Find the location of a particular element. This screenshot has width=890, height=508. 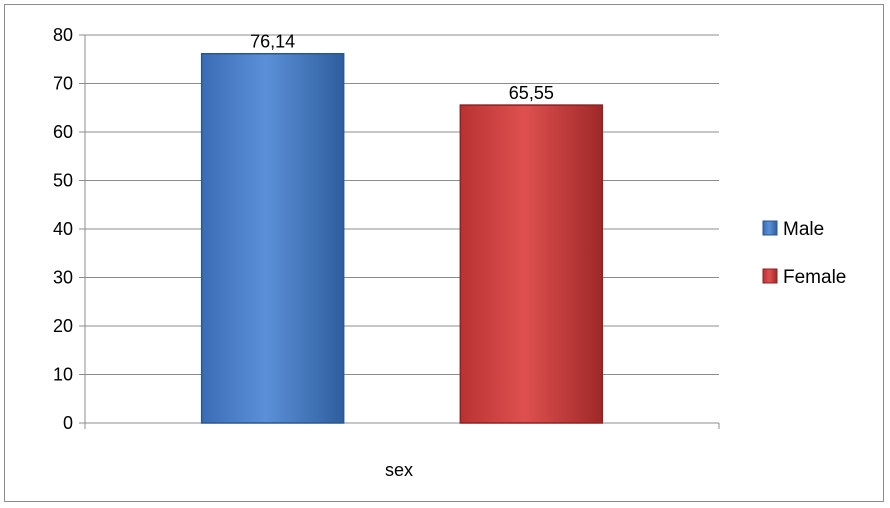

y-tick-label: 40 is located at coordinates (63, 229).